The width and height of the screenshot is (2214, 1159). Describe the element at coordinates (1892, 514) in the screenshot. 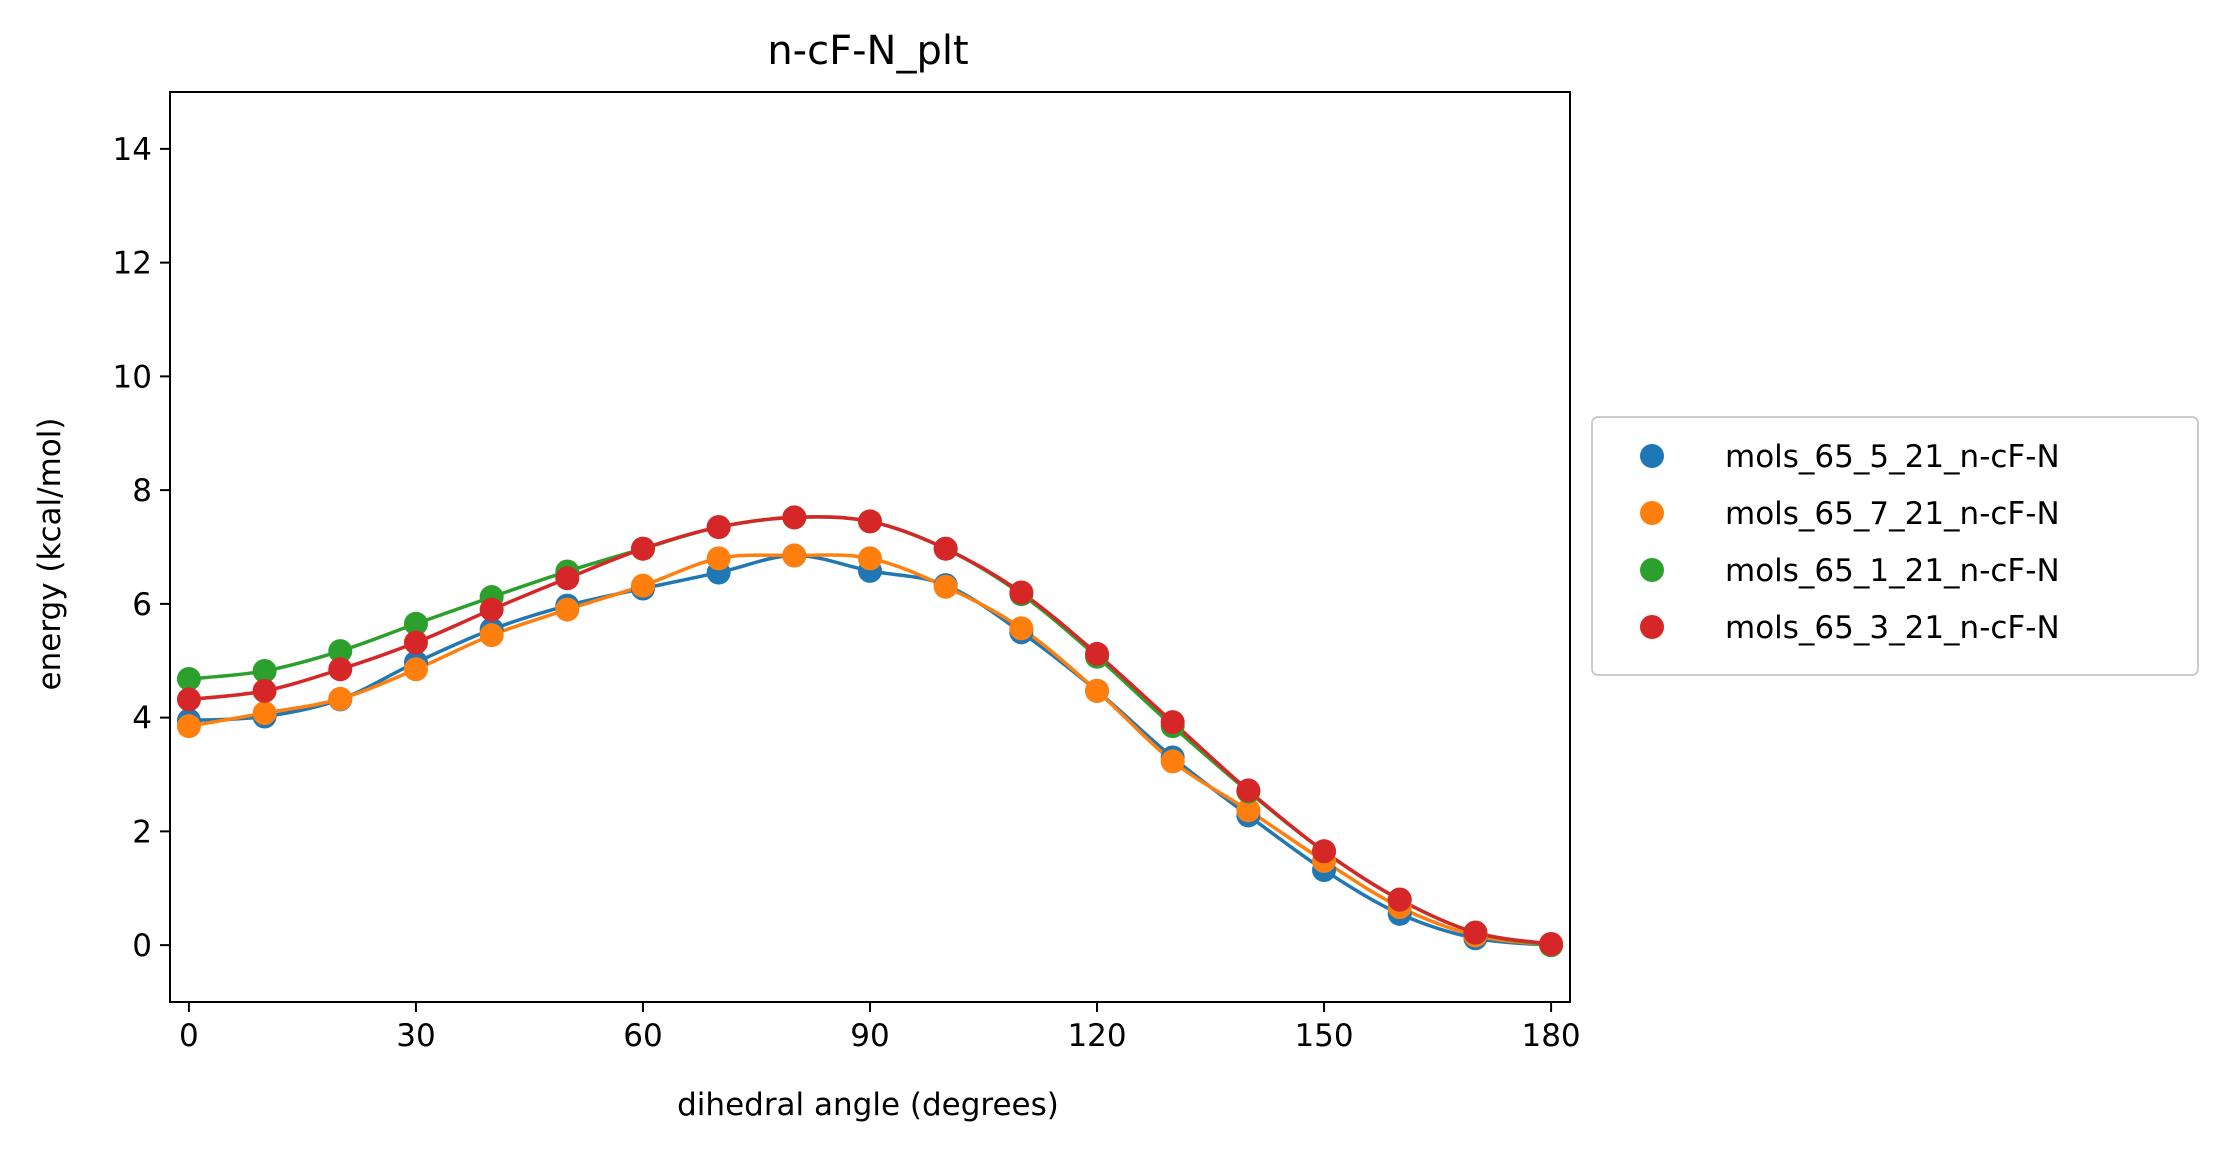

I see `legend-label-2: mols_65_7_21_n-cF-N` at that location.